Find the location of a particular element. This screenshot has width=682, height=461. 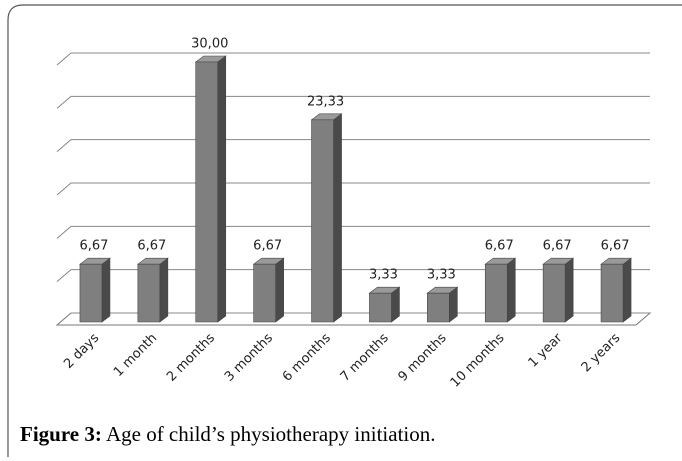

x-tick-label: 2 years is located at coordinates (601, 353).